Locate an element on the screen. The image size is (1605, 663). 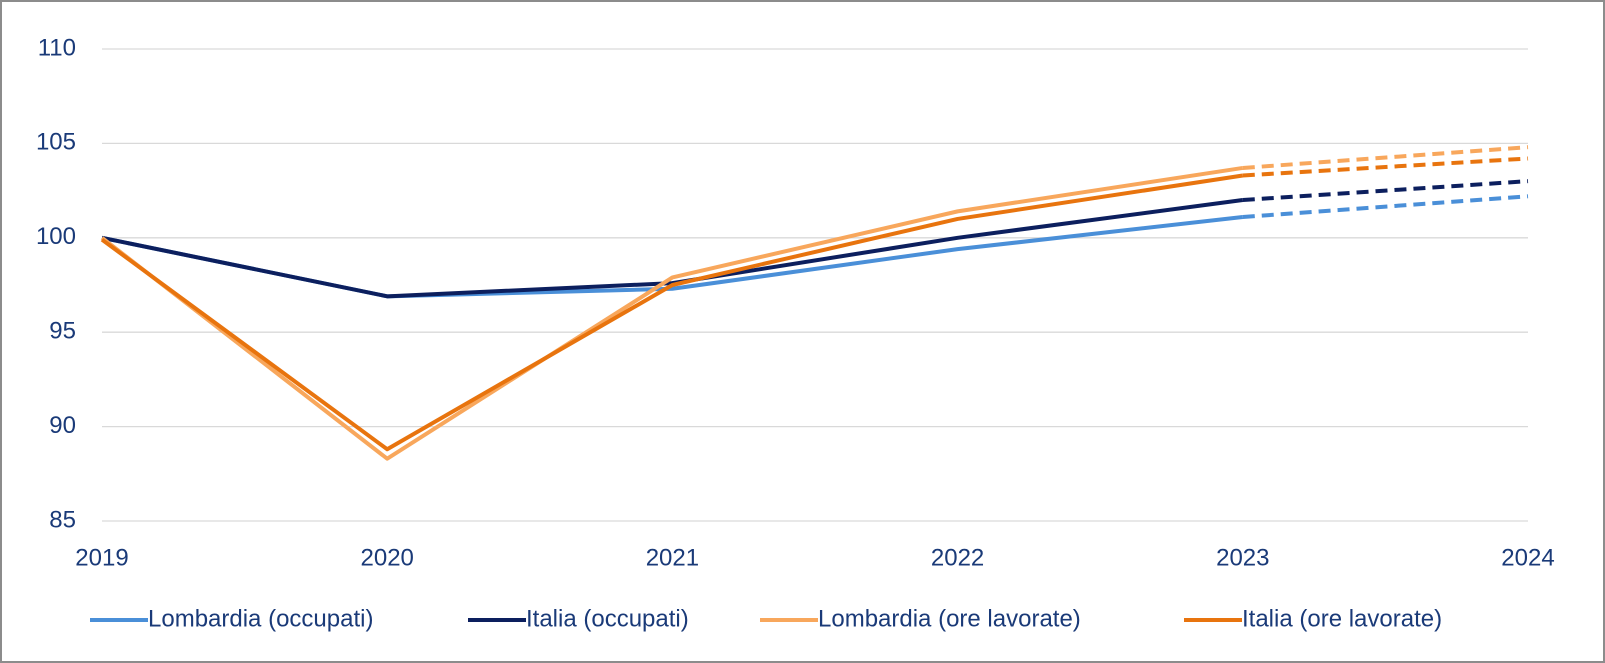
legend-label: Lombardia (ore lavorate) is located at coordinates (949, 618).